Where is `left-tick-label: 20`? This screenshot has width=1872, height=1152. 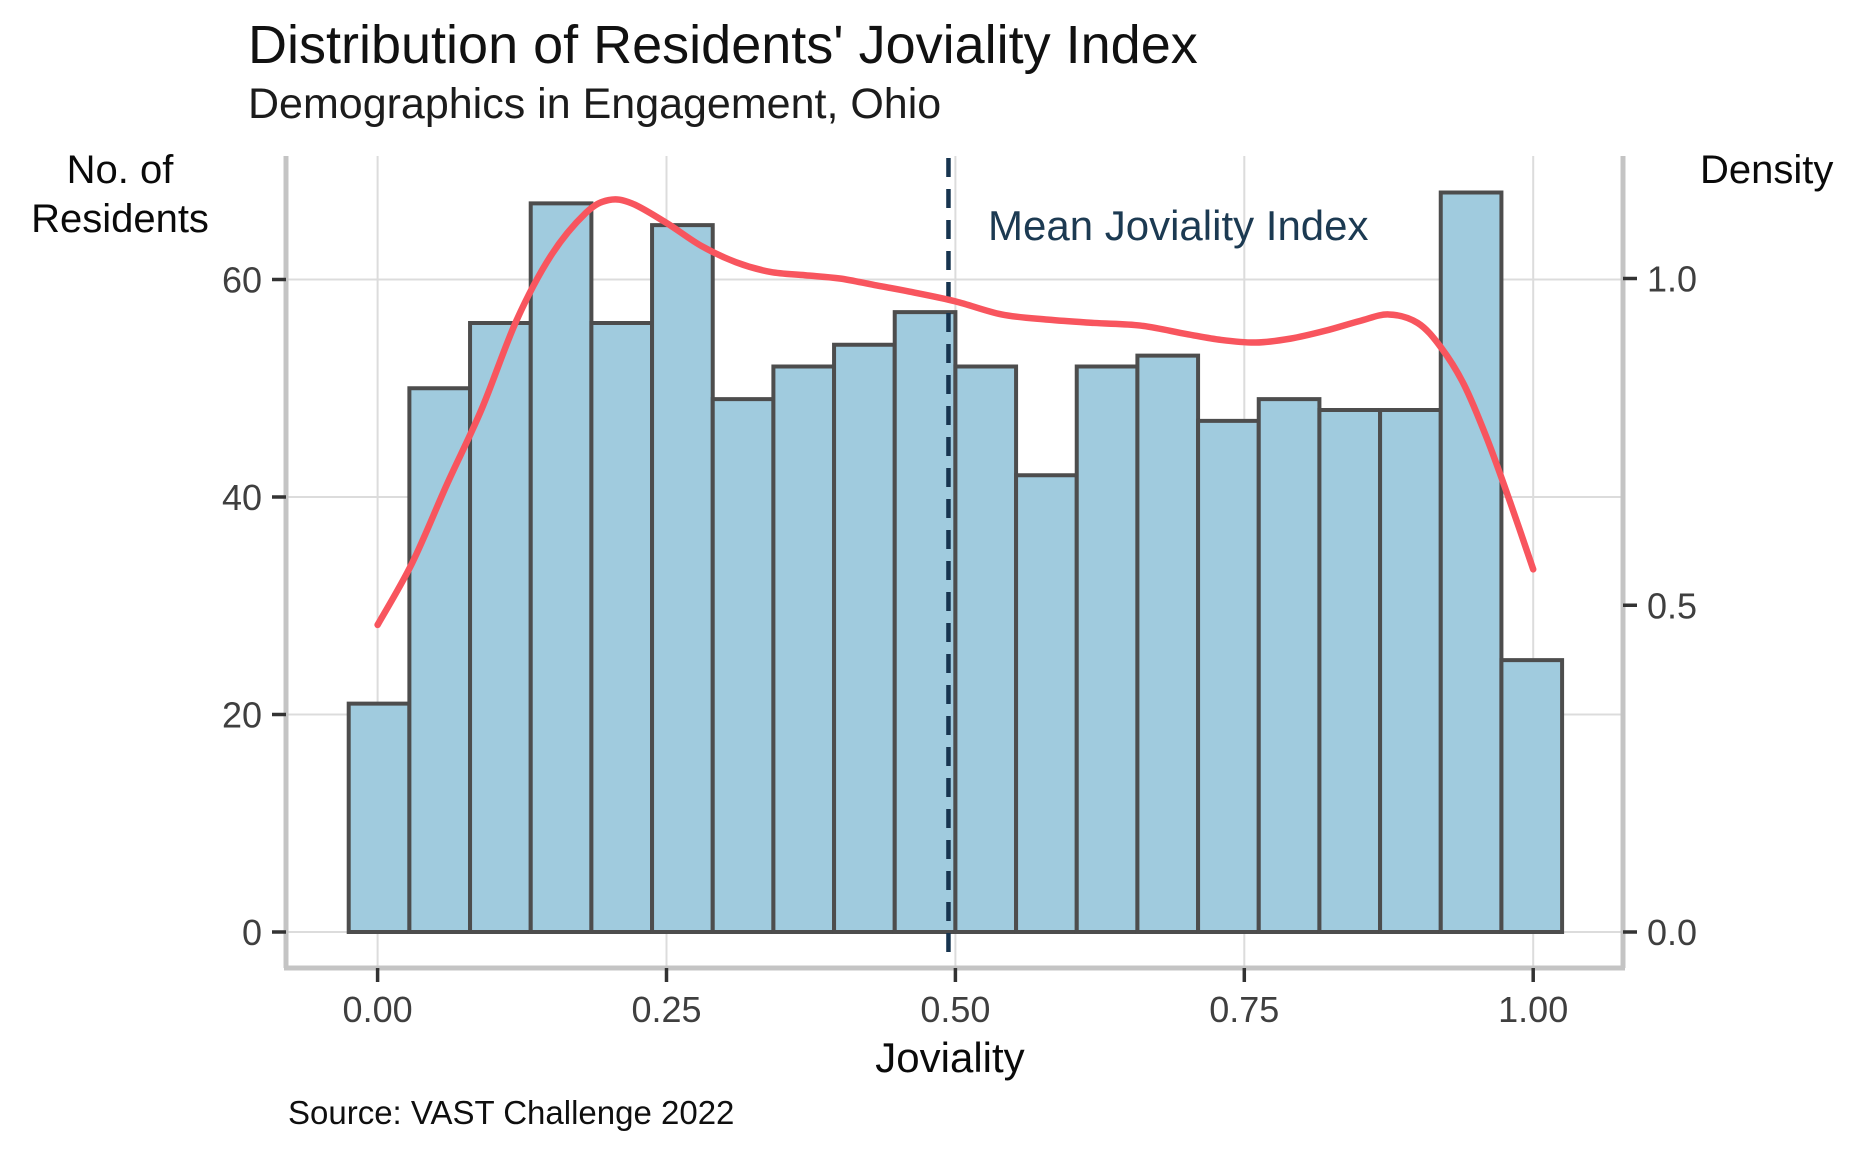 left-tick-label: 20 is located at coordinates (242, 715).